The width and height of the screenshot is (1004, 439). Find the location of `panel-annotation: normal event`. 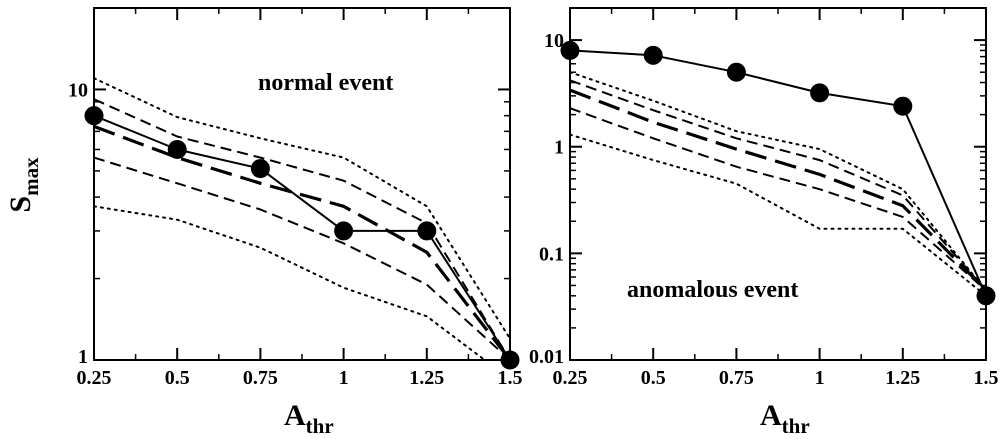

panel-annotation: normal event is located at coordinates (325, 83).